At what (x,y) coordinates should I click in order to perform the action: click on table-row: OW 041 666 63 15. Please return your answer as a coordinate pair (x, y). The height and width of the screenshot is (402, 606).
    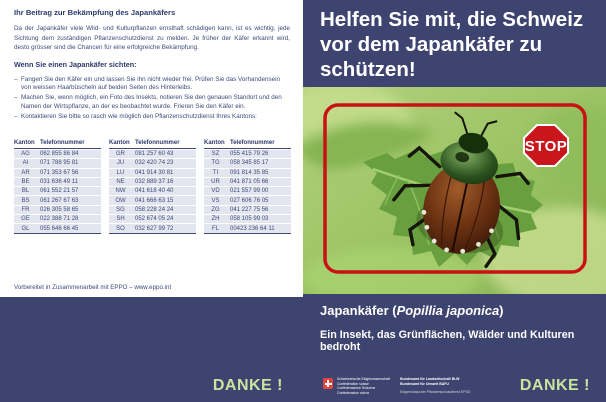
    Looking at the image, I should click on (152, 201).